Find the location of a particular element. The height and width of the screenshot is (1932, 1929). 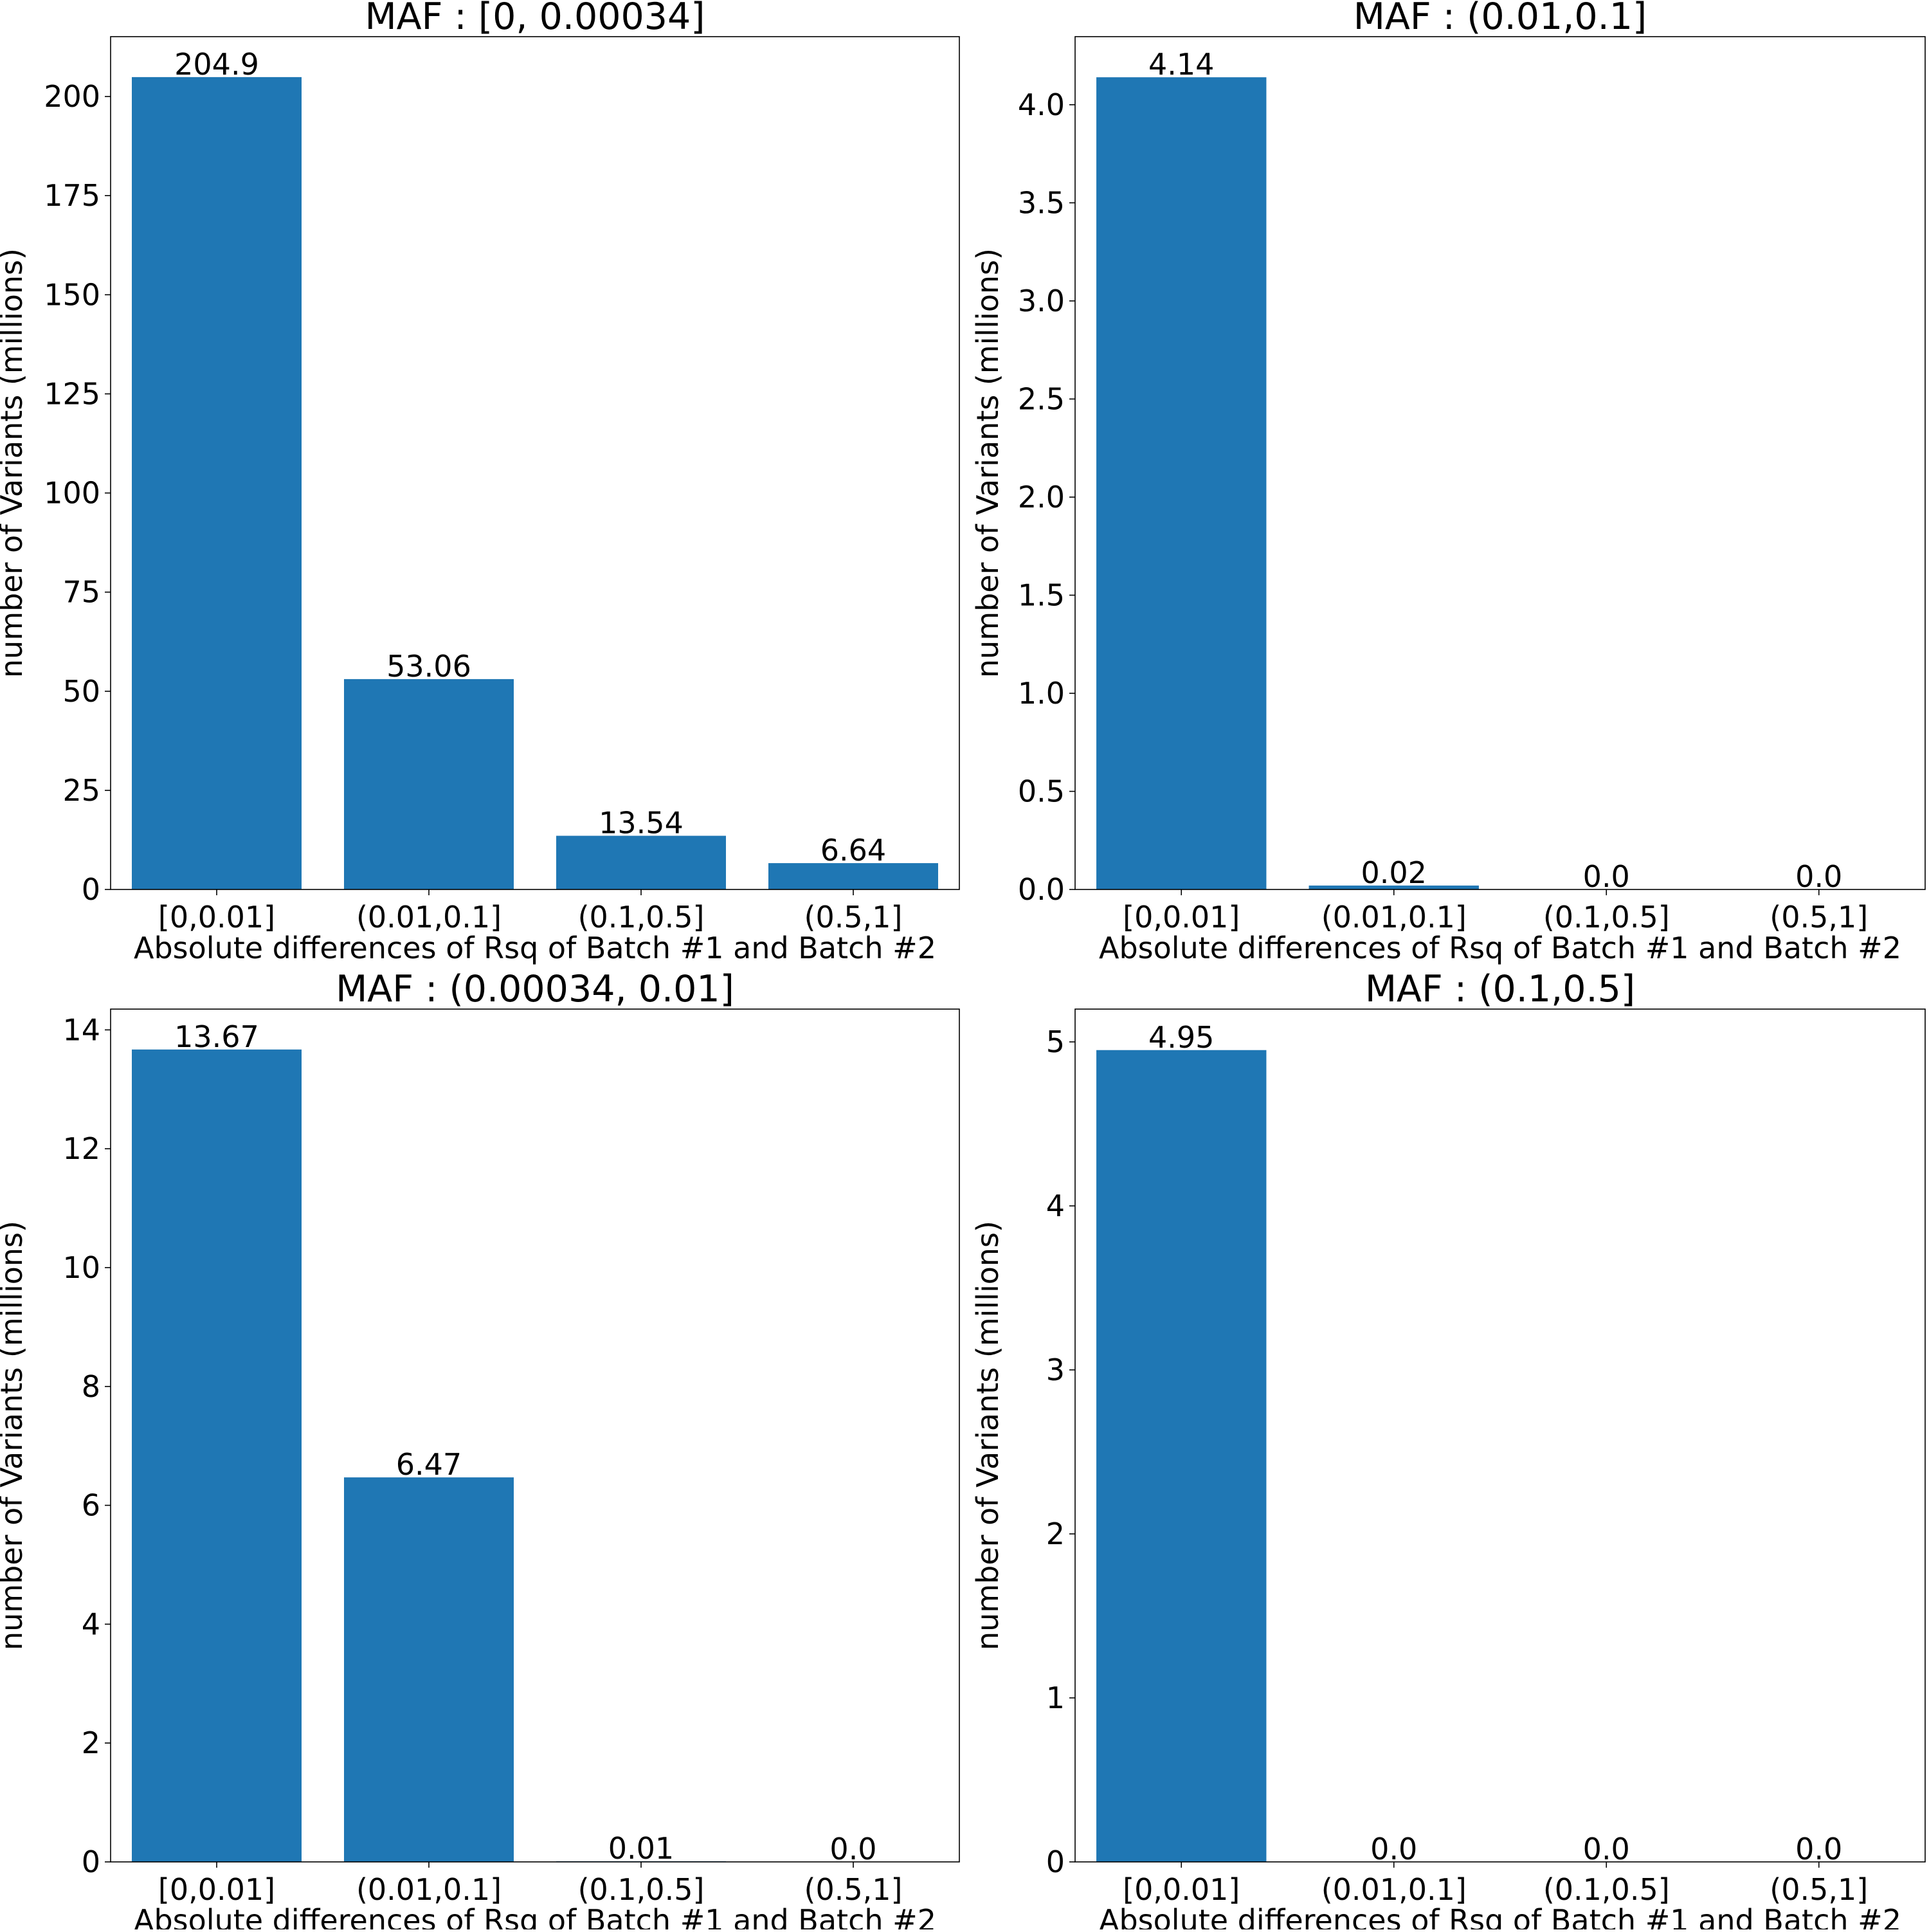

y-tick-label: 1.5 is located at coordinates (1041, 595).